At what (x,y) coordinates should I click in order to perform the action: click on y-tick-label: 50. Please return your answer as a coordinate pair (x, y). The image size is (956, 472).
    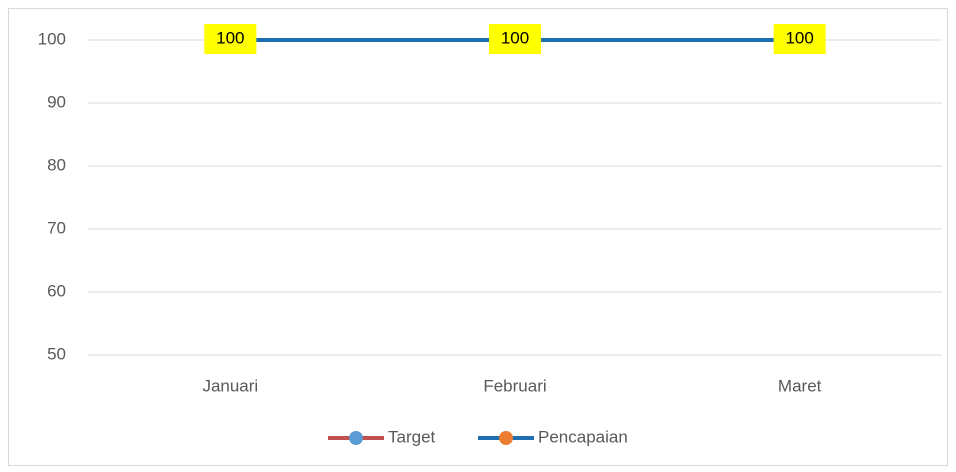
    Looking at the image, I should click on (56, 353).